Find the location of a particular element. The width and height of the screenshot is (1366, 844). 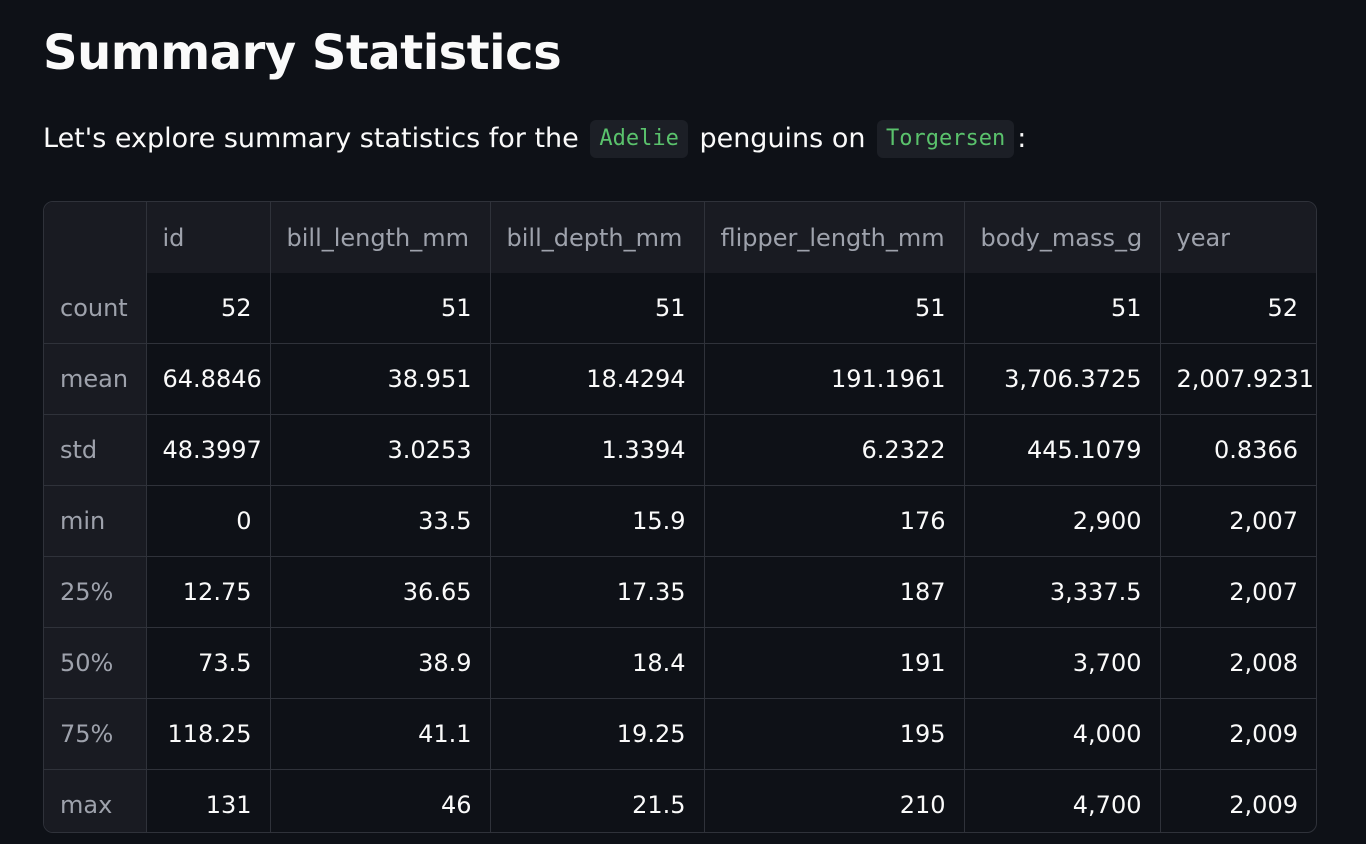

table-cell: 18.4 is located at coordinates (597, 663).